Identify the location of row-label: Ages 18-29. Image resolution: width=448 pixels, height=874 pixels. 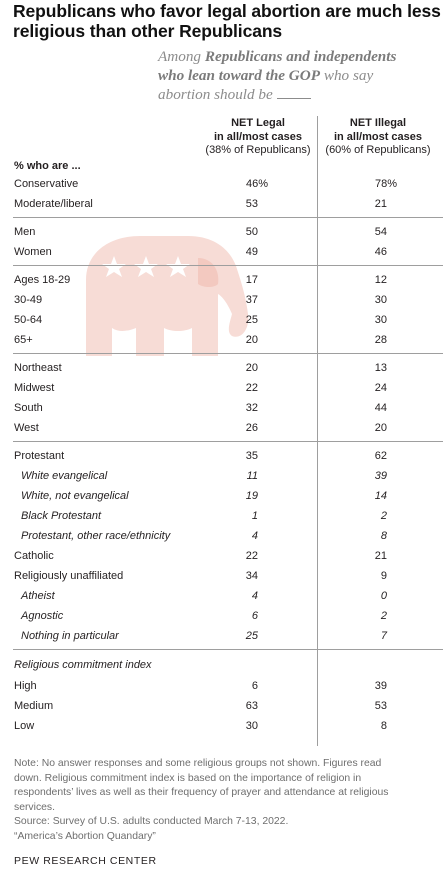
(42, 280).